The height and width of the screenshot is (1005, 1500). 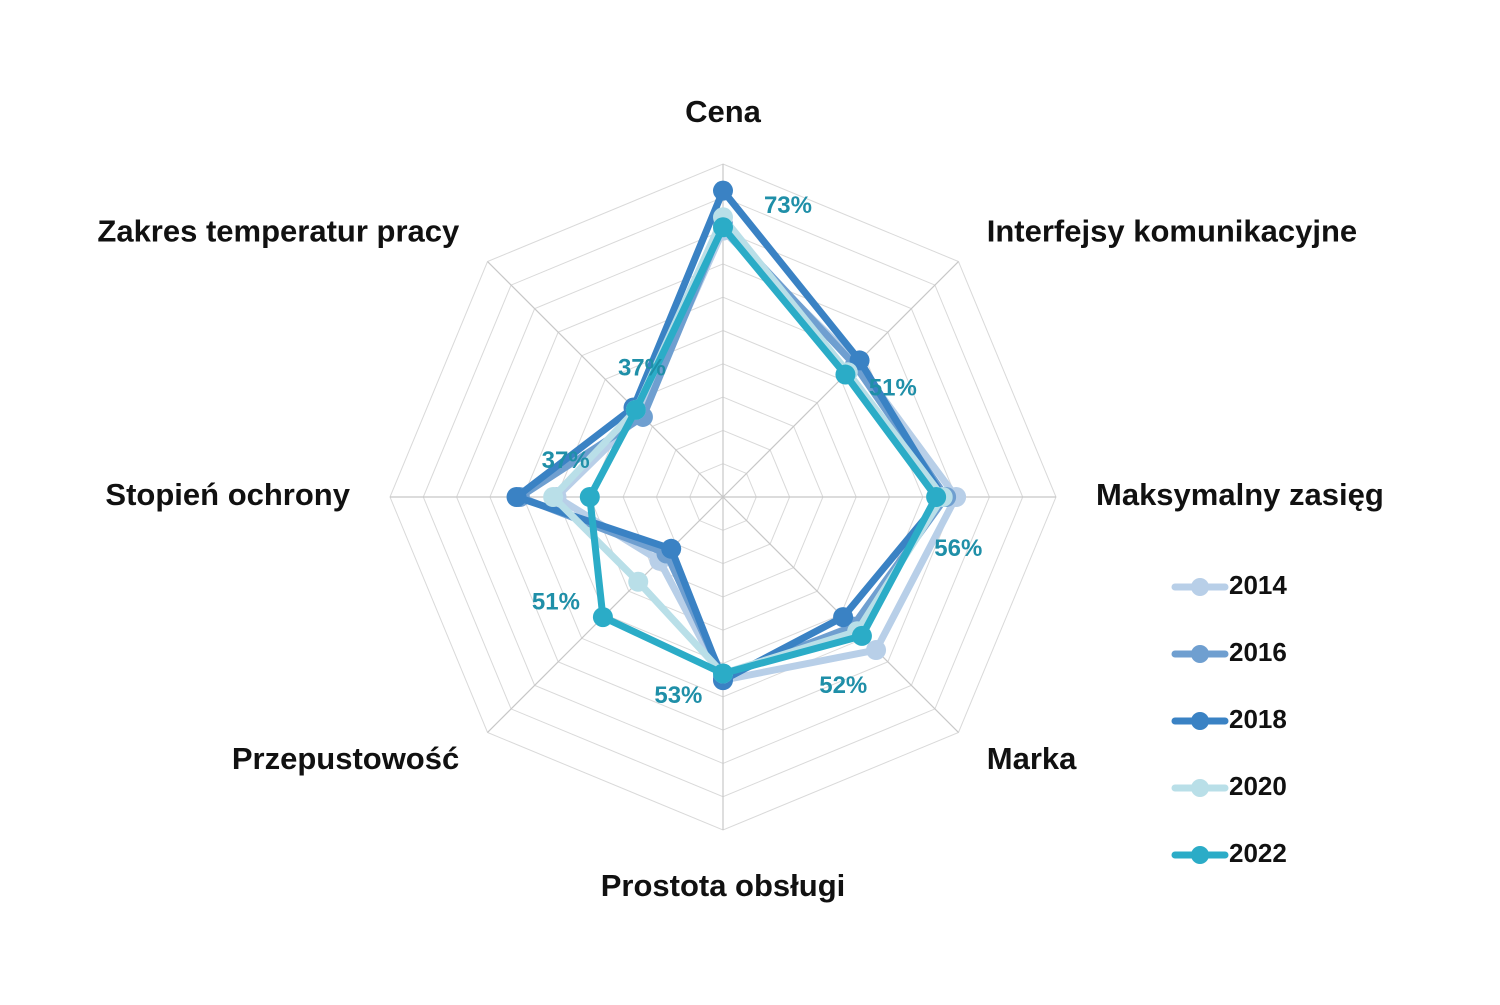 What do you see at coordinates (278, 230) in the screenshot?
I see `axis-label: Zakres temperatur pracy` at bounding box center [278, 230].